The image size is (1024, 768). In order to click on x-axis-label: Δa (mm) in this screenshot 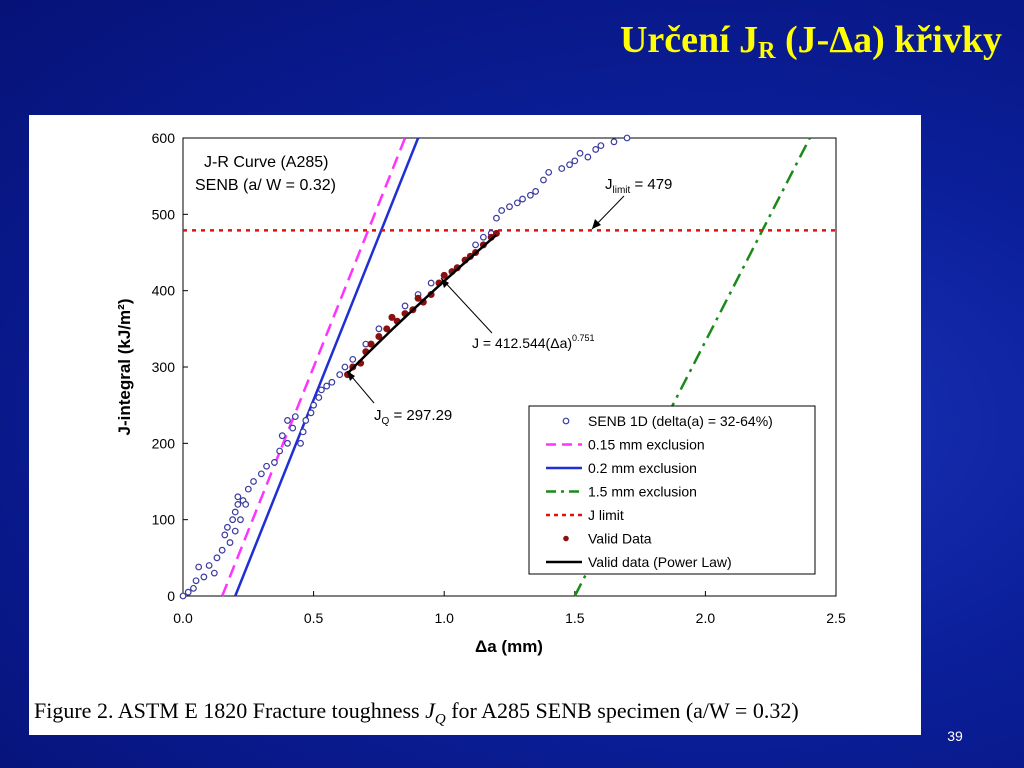, I will do `click(509, 646)`.